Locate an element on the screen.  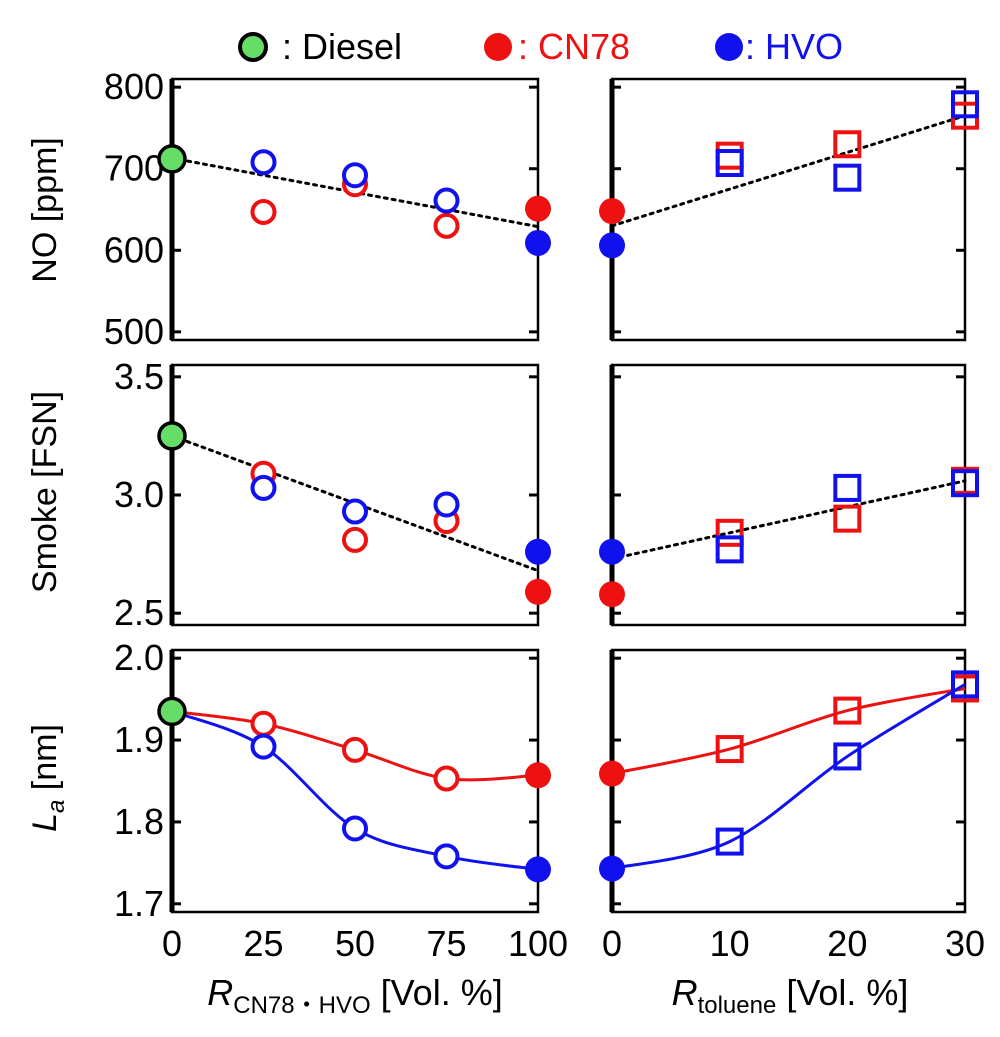
y-tick-label: 2.0 is located at coordinates (139, 657).